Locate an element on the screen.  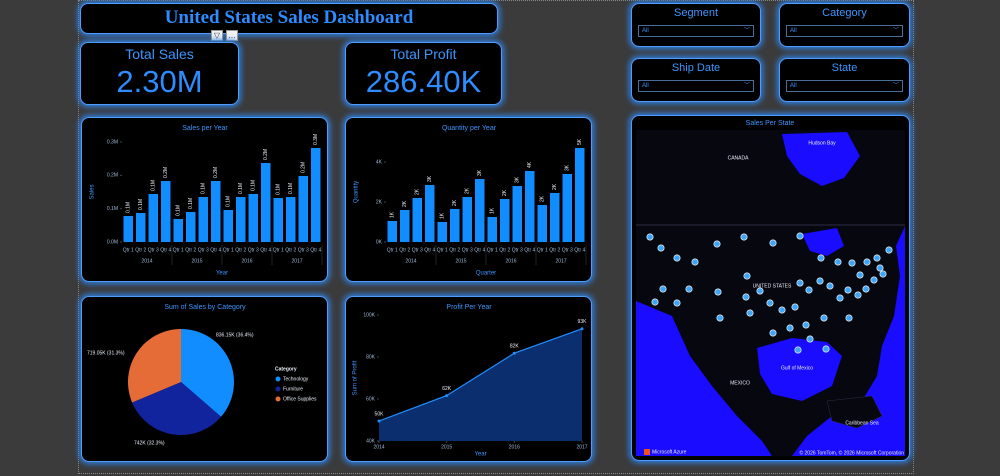
y-tick-label: 0.2M is located at coordinates (112, 176).